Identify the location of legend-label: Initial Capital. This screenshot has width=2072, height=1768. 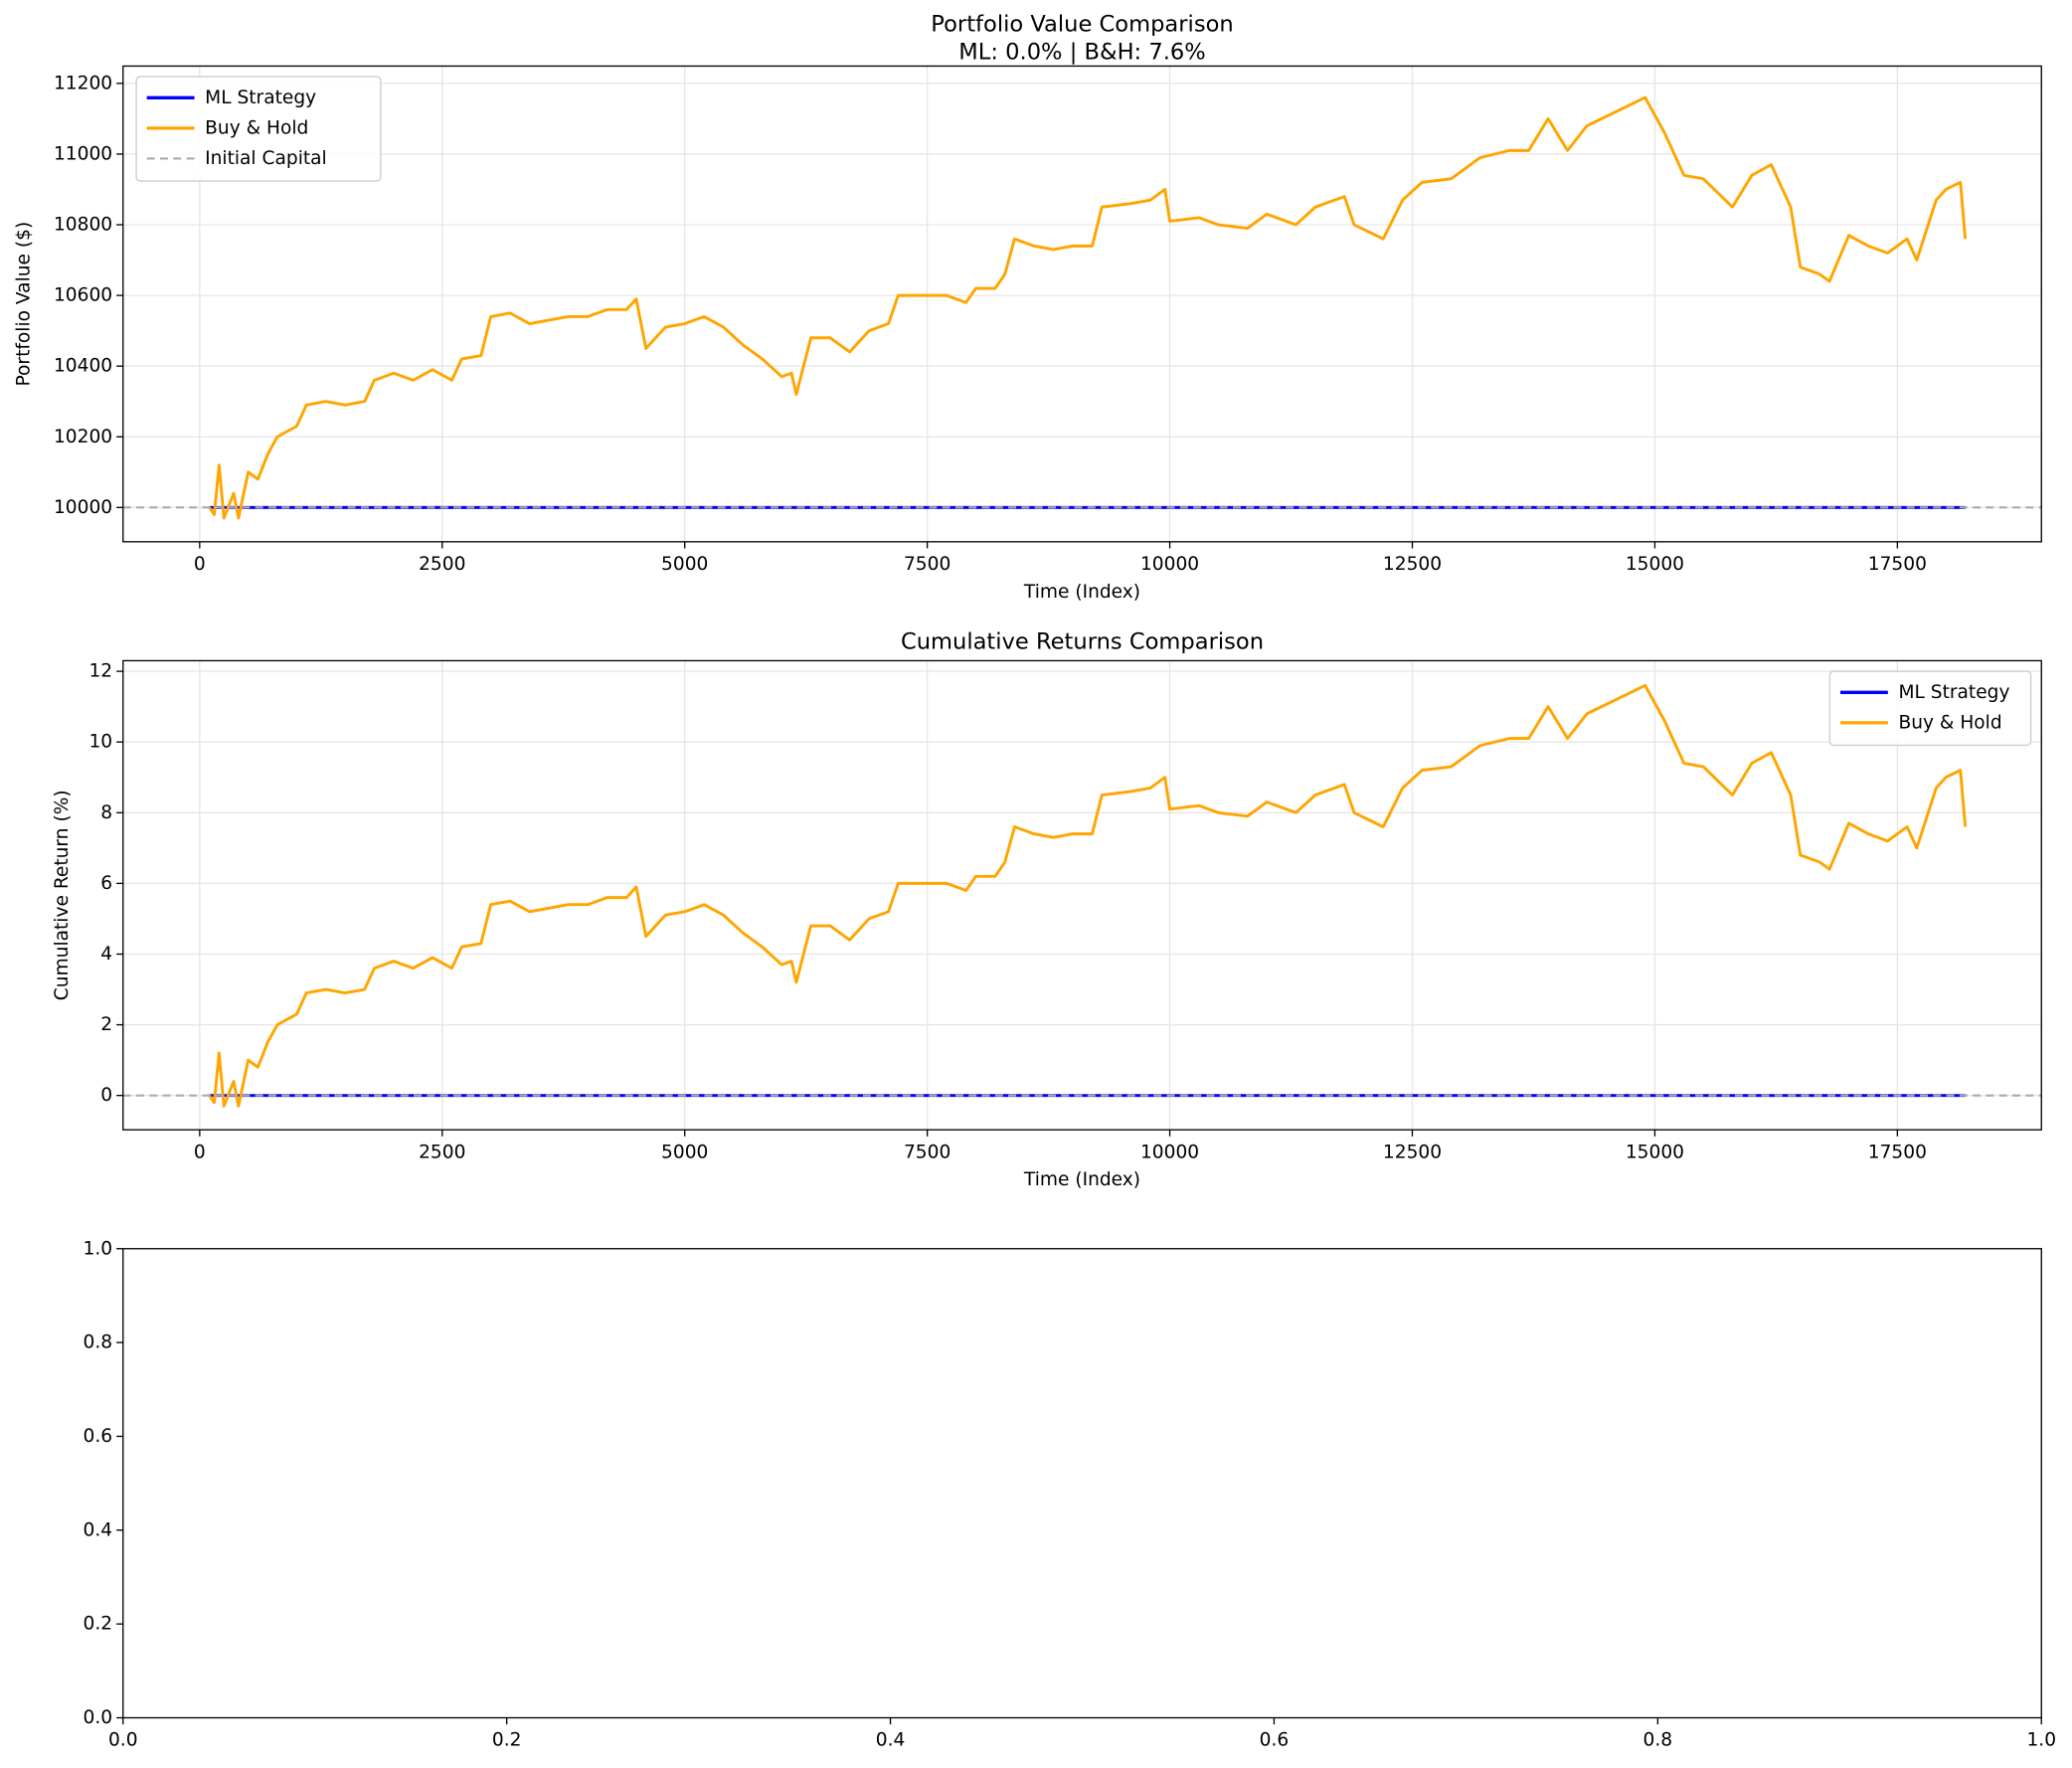
(266, 158).